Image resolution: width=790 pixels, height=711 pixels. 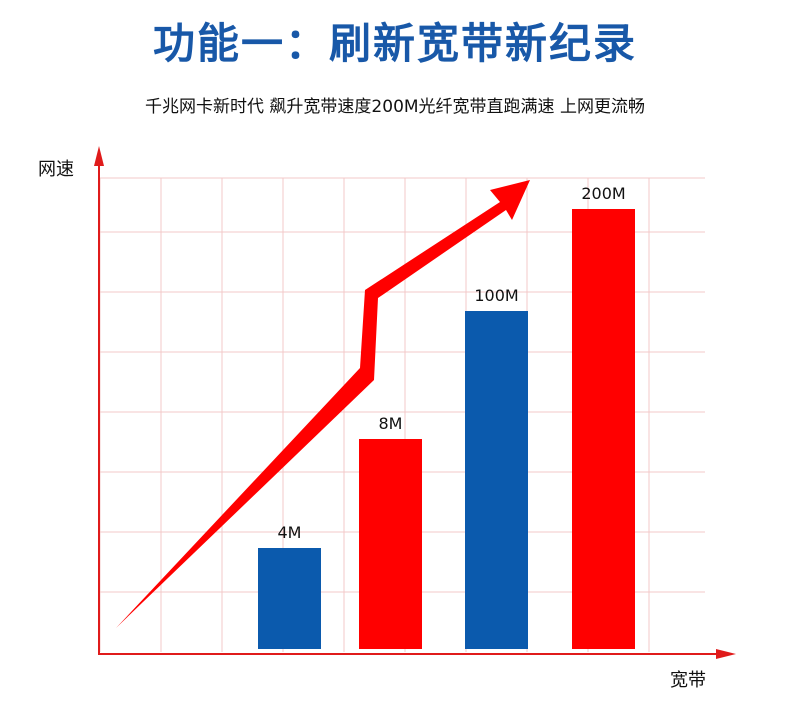 I want to click on bar-4M, so click(x=289, y=598).